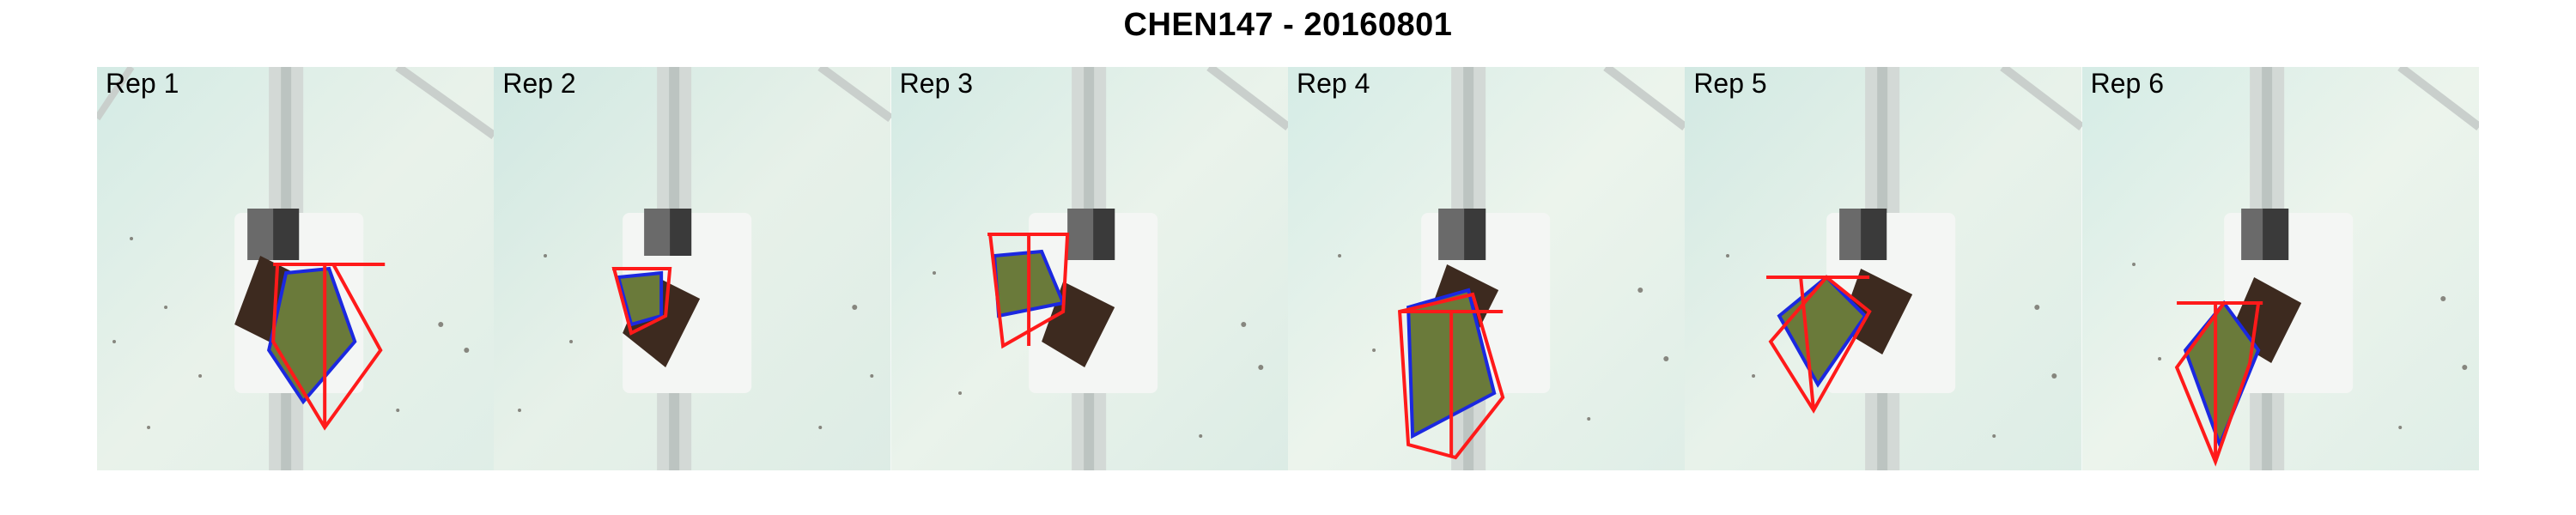 This screenshot has height=515, width=2576. I want to click on panel-rep-4: Rep 4, so click(1486, 268).